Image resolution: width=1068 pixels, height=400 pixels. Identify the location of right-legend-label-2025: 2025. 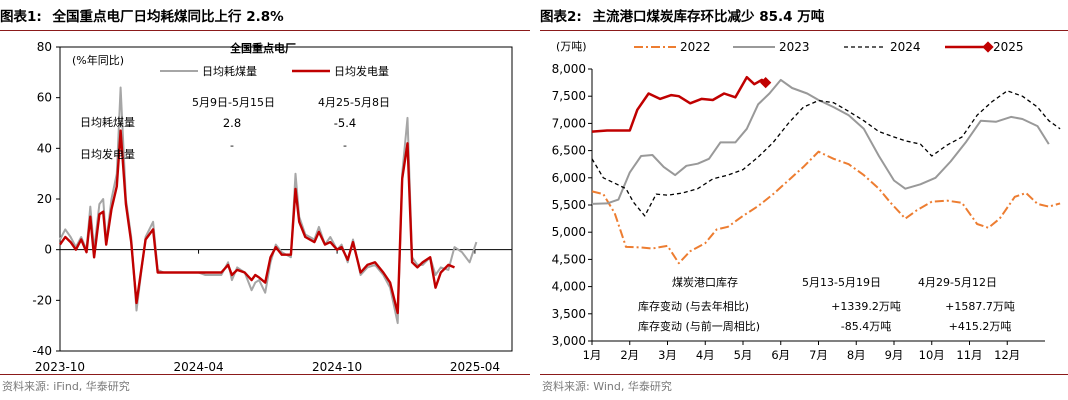
(1008, 47).